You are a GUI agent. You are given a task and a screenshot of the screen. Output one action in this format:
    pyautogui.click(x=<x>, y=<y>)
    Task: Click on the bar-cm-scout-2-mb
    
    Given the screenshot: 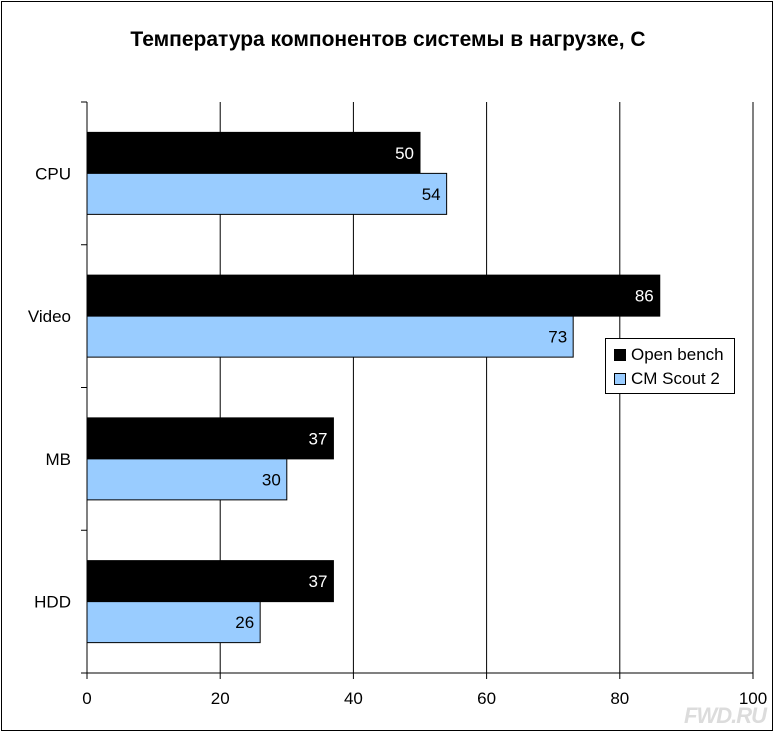 What is the action you would take?
    pyautogui.click(x=187, y=479)
    